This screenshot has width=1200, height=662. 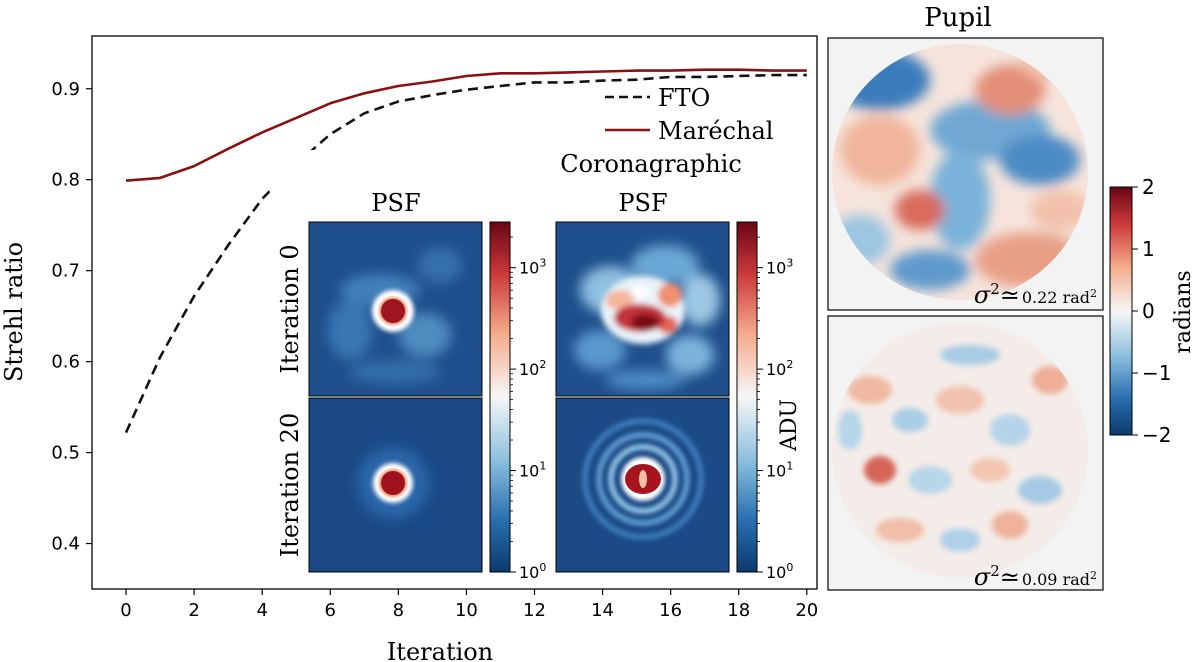 I want to click on y-tick-label: 0.8, so click(x=65, y=180).